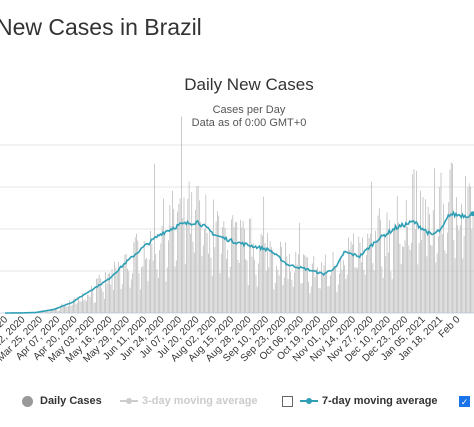 The image size is (474, 427). Describe the element at coordinates (464, 401) in the screenshot. I see `7-day-average-checkbox: ✓` at that location.